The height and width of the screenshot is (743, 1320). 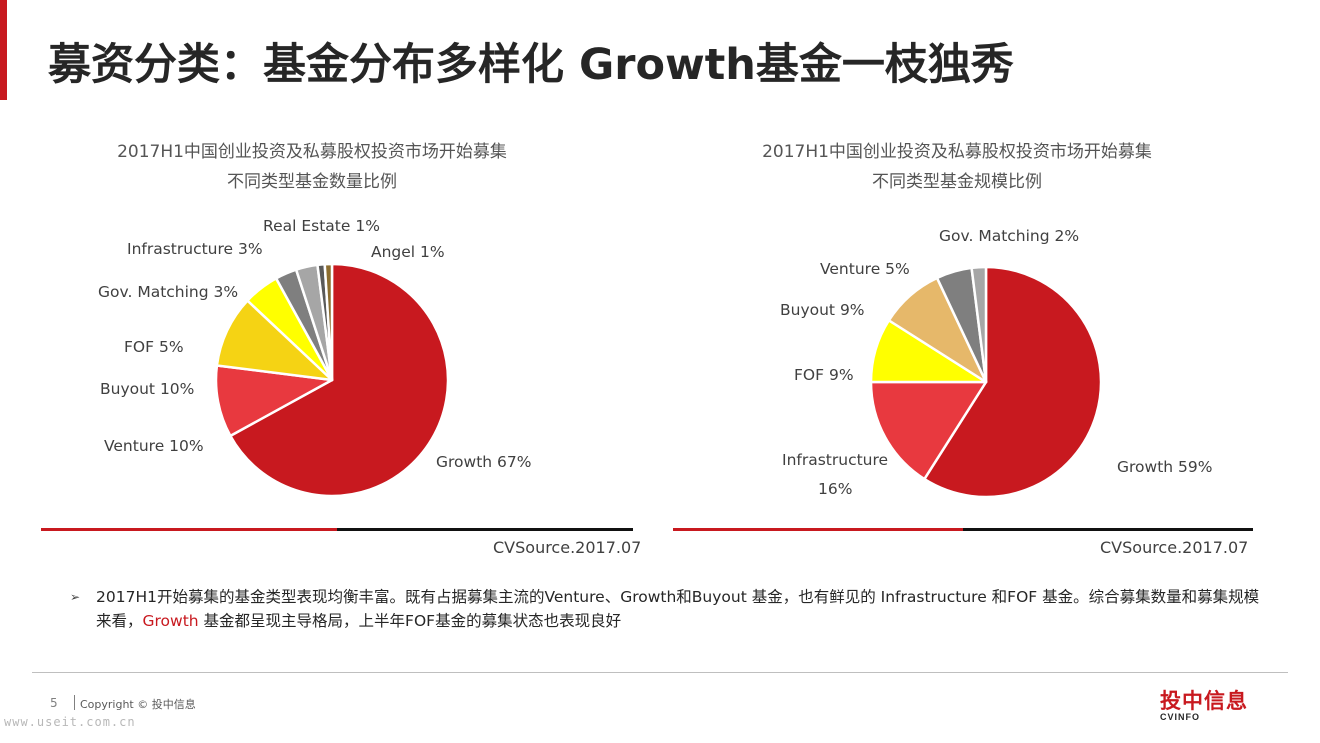 I want to click on pie-slice-venture, so click(x=274, y=401).